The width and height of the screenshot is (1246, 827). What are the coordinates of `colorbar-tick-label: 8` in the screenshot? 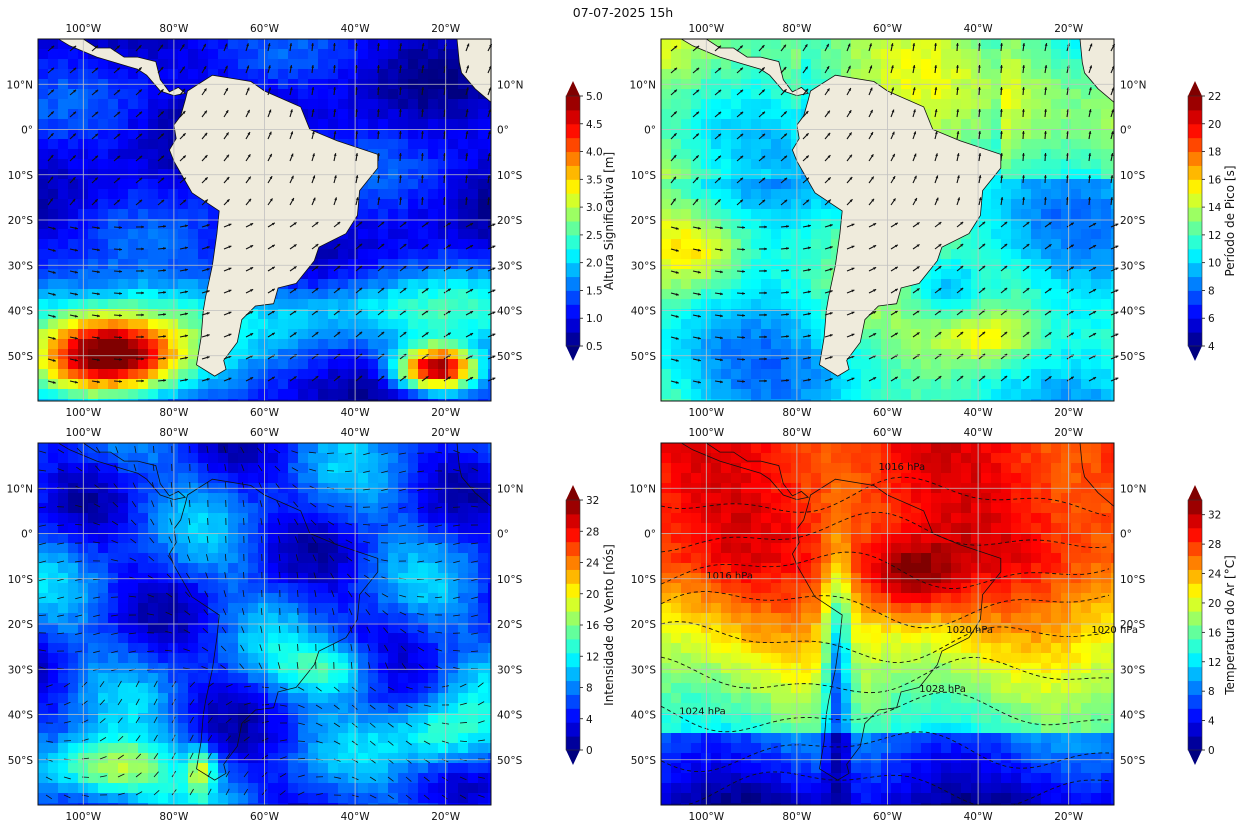 It's located at (589, 689).